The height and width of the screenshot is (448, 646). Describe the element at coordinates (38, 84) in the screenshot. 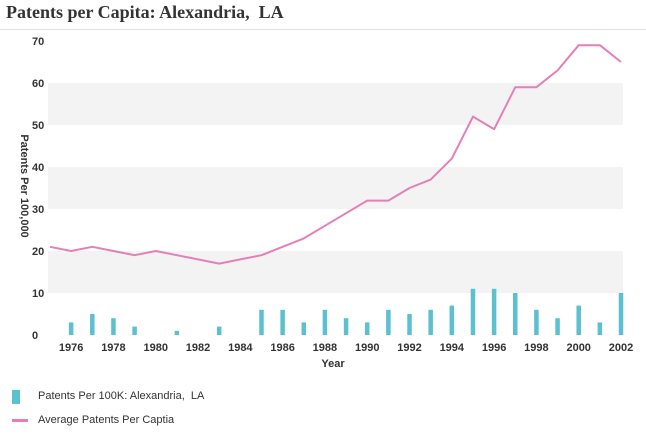

I see `y-tick-label: 60` at that location.